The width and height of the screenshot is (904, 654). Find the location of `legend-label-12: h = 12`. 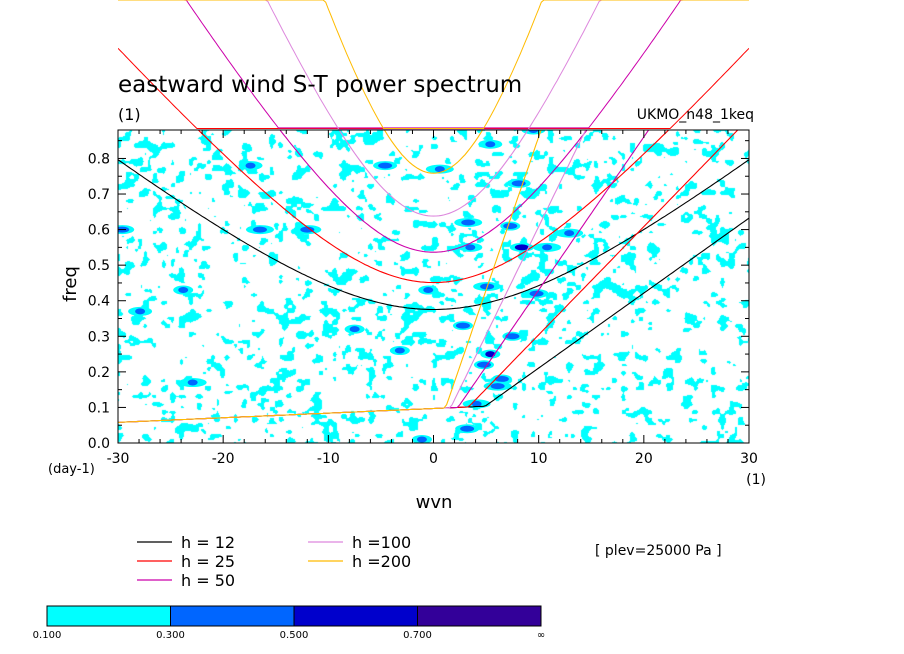

legend-label-12: h = 12 is located at coordinates (208, 542).